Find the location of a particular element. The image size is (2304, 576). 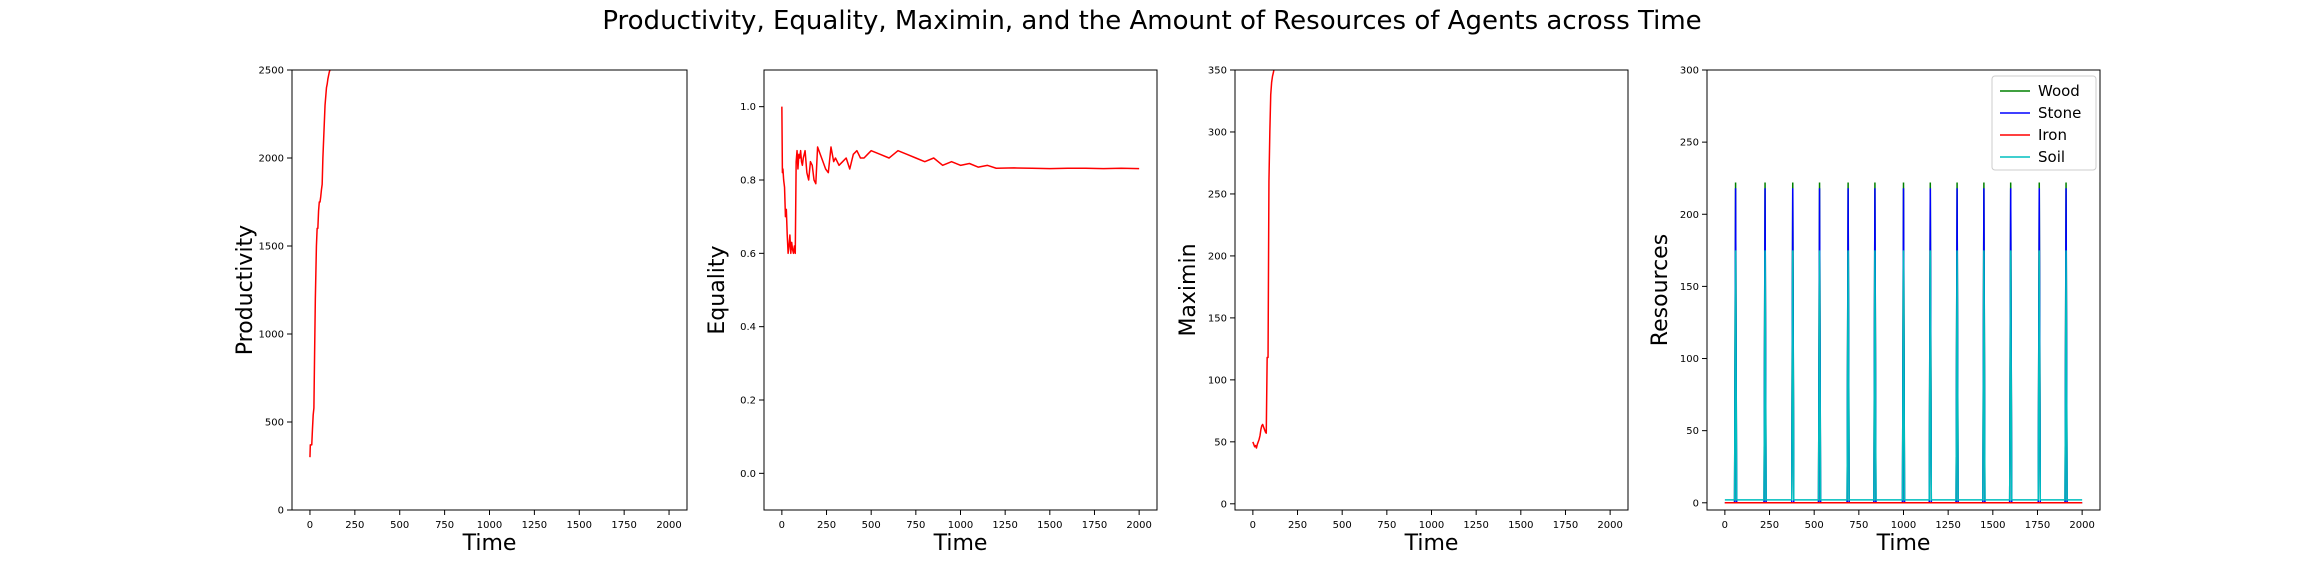

legend is located at coordinates (2044, 123).